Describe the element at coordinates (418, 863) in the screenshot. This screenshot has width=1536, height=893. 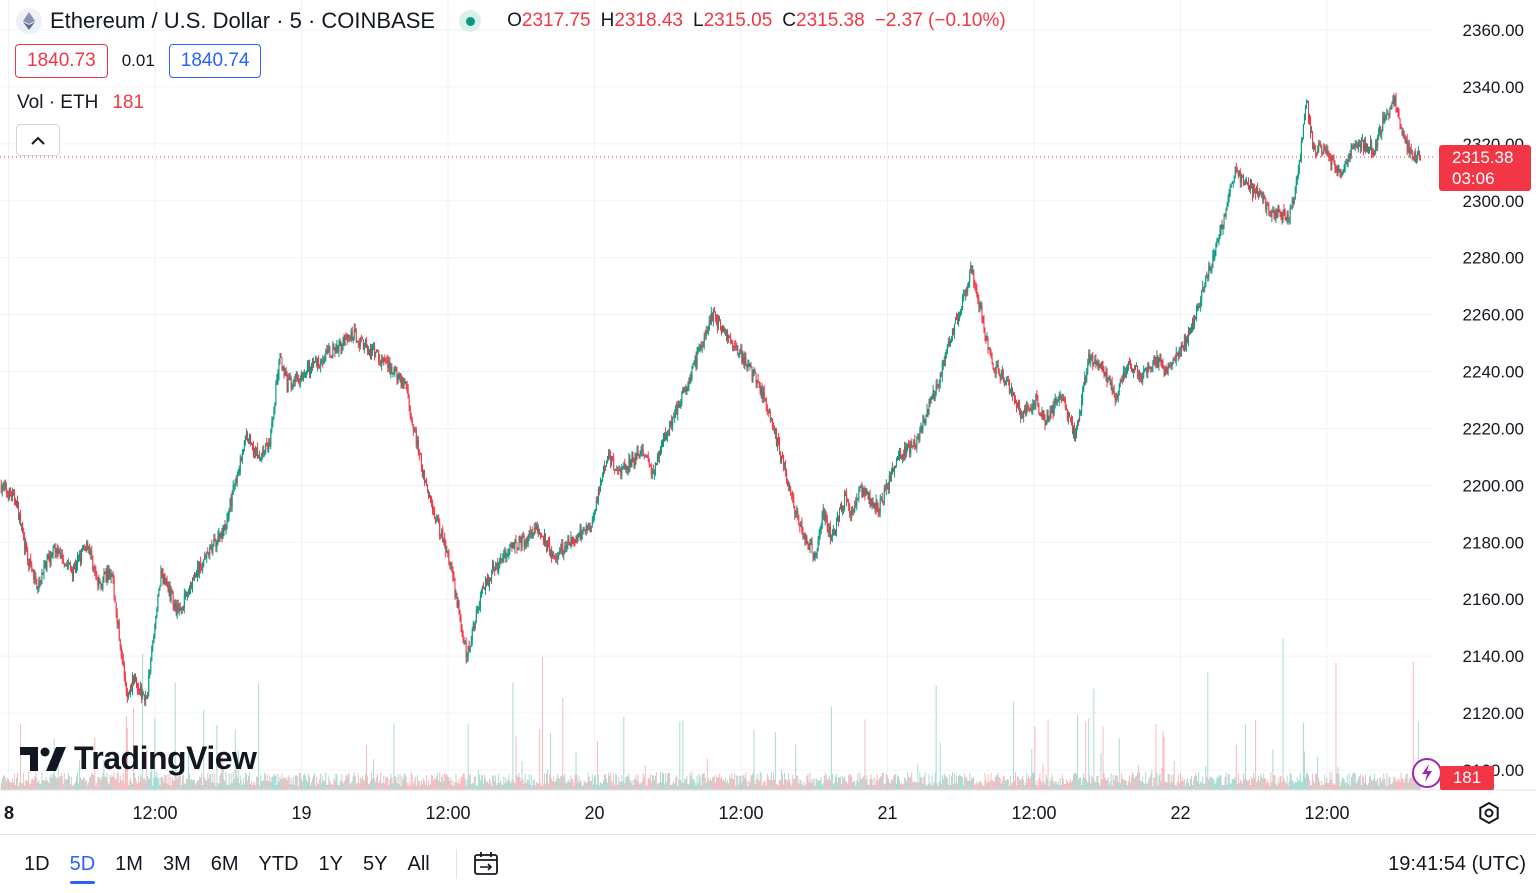
I see `range-all: All` at that location.